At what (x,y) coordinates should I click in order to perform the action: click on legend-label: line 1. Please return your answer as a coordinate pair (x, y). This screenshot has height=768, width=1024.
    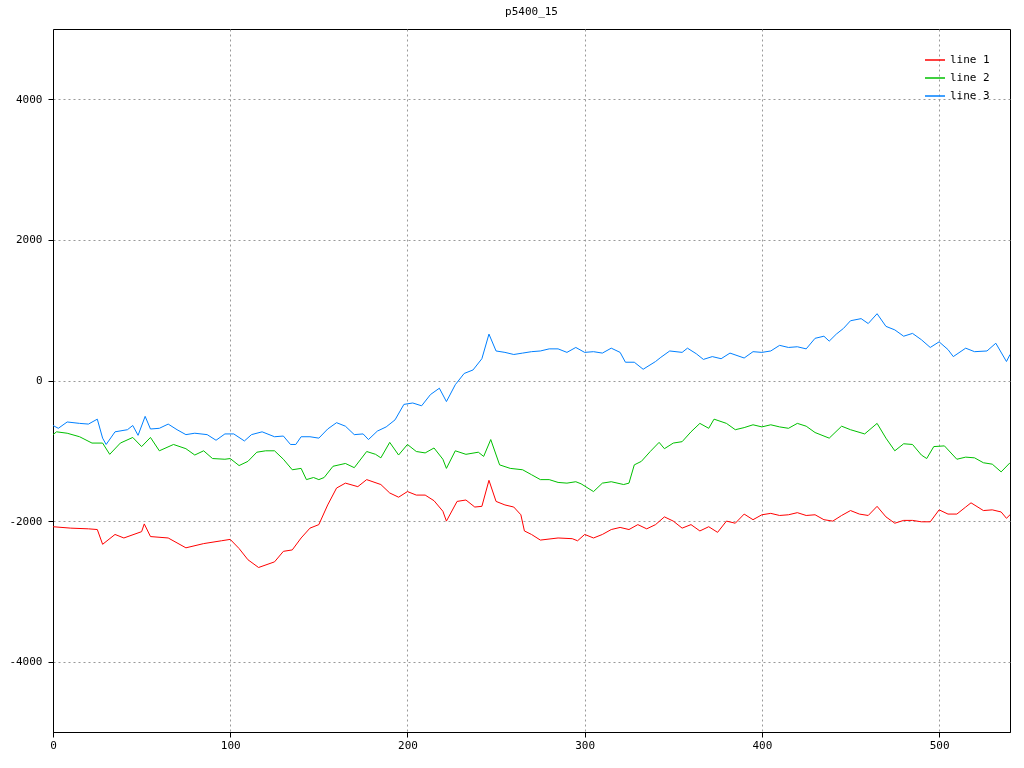
    Looking at the image, I should click on (970, 59).